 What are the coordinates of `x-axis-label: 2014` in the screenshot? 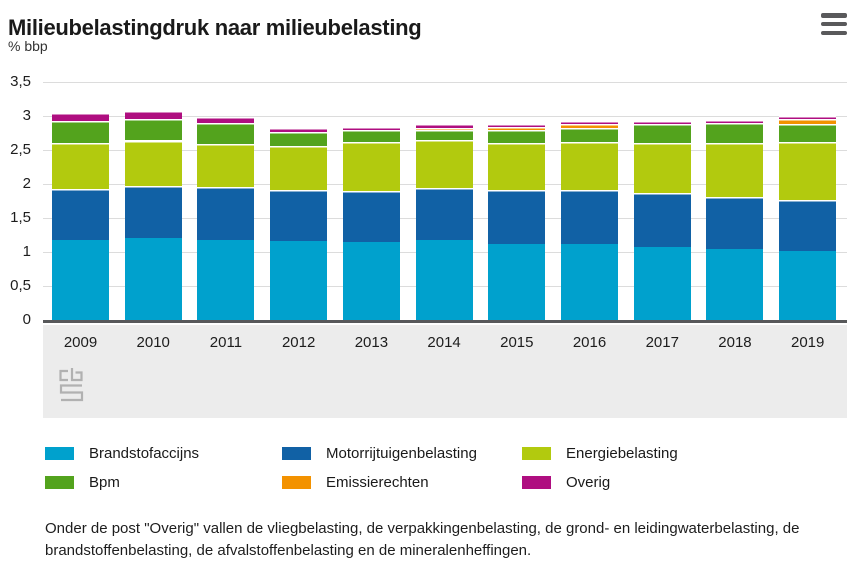 It's located at (444, 342).